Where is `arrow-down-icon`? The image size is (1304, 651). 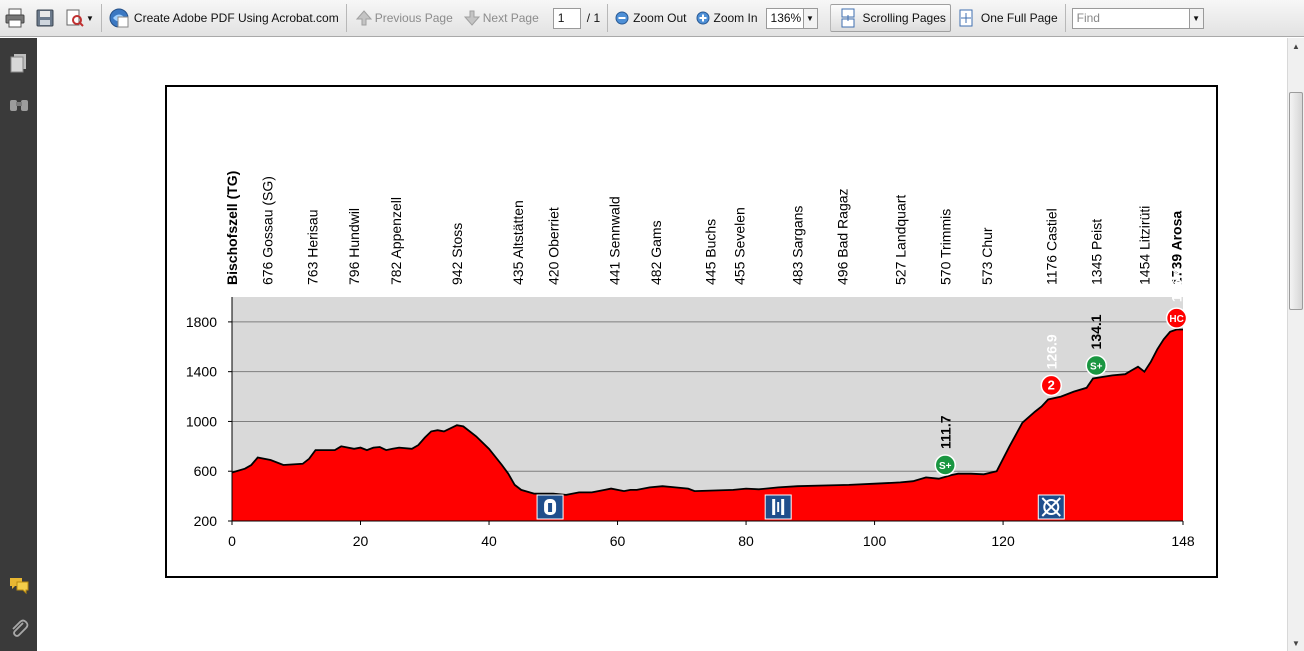
arrow-down-icon is located at coordinates (472, 18).